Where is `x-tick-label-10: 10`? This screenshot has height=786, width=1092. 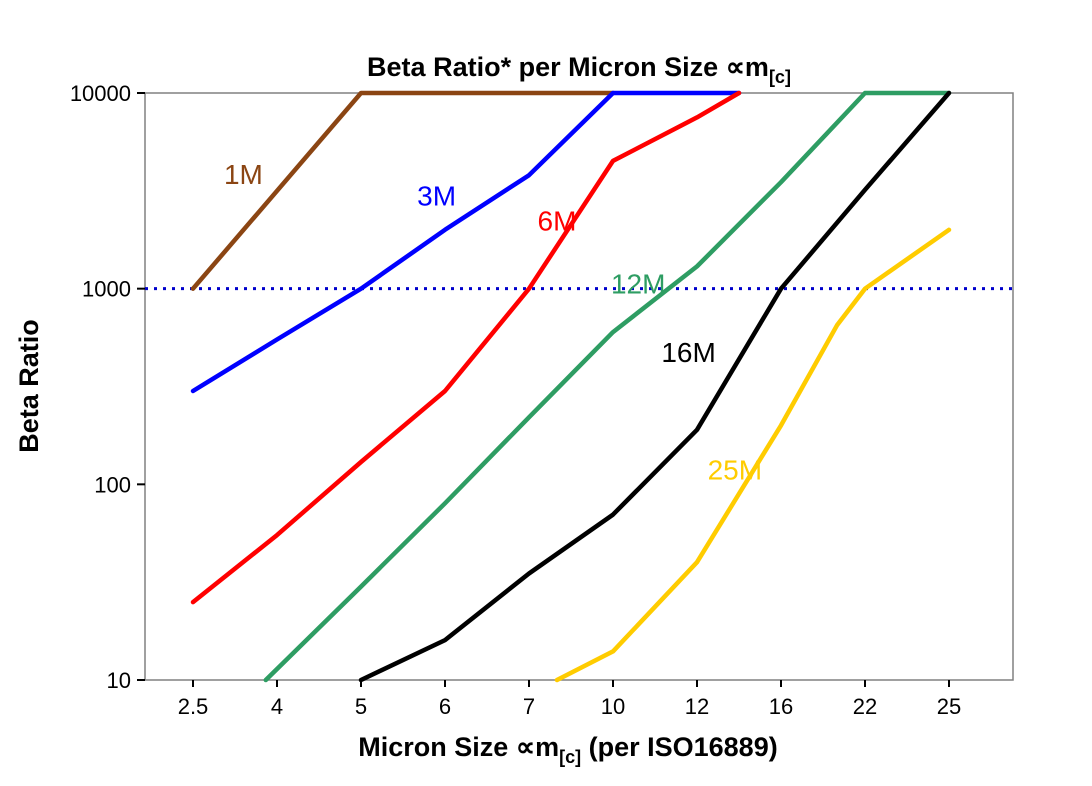 x-tick-label-10: 10 is located at coordinates (613, 706).